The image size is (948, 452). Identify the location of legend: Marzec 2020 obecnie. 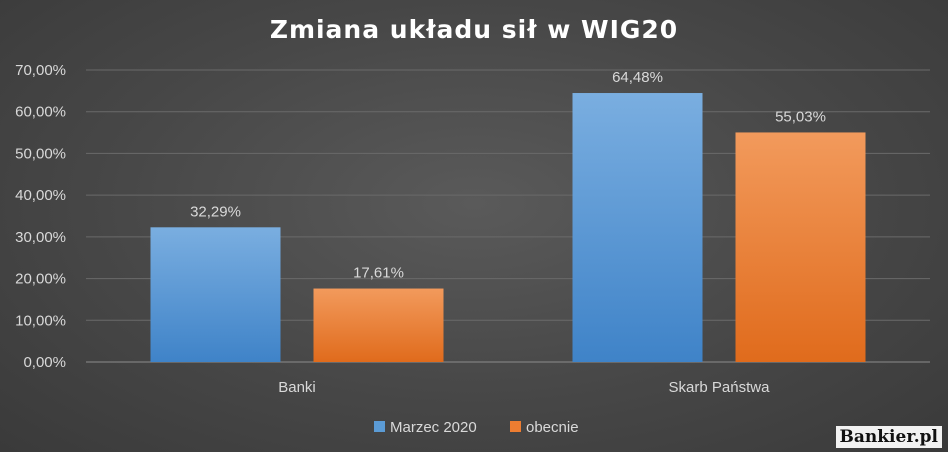
(476, 427).